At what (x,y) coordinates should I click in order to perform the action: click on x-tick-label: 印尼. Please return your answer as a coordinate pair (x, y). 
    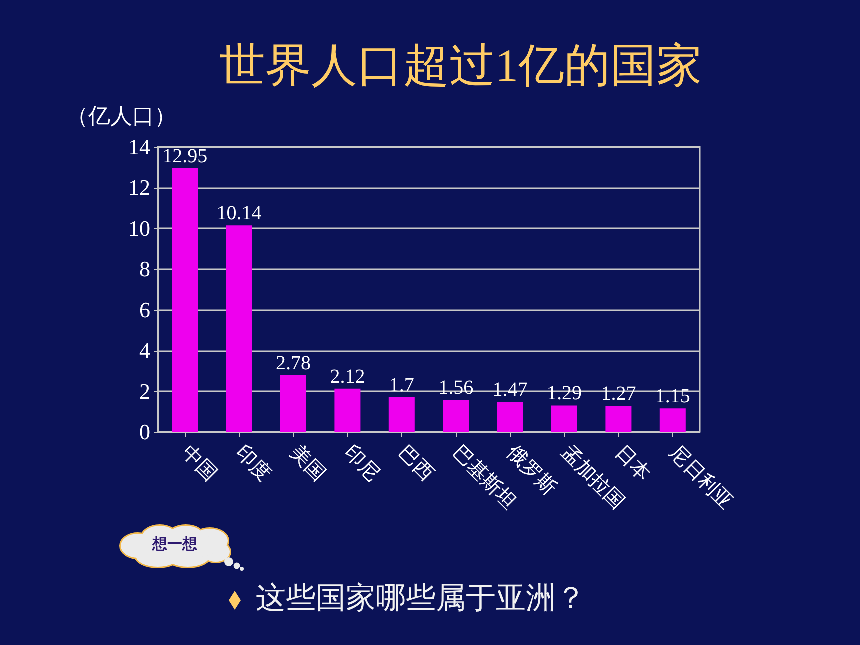
    Looking at the image, I should click on (363, 463).